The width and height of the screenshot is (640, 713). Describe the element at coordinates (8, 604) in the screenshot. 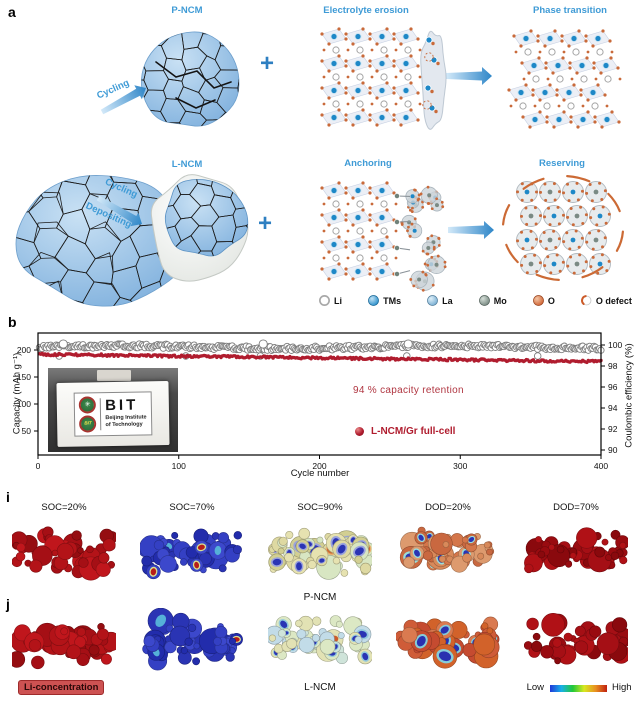

I see `panel-label-j: j` at that location.